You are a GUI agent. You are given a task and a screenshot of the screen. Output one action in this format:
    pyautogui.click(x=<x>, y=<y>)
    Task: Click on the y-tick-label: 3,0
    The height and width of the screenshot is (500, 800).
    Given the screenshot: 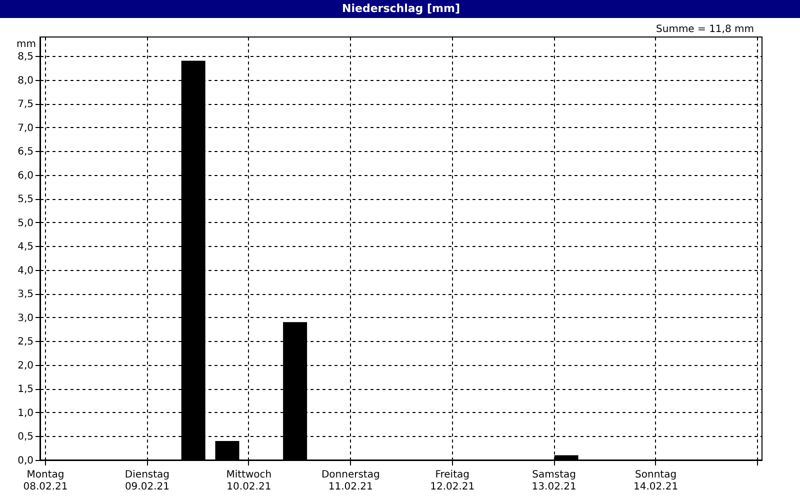 What is the action you would take?
    pyautogui.click(x=26, y=318)
    